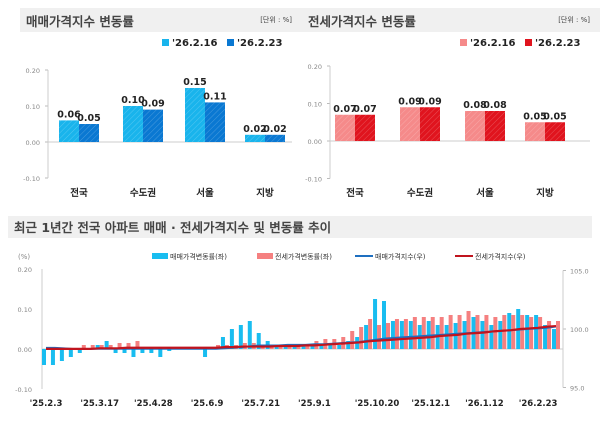  Describe the element at coordinates (133, 100) in the screenshot. I see `data-label: 0.10` at that location.